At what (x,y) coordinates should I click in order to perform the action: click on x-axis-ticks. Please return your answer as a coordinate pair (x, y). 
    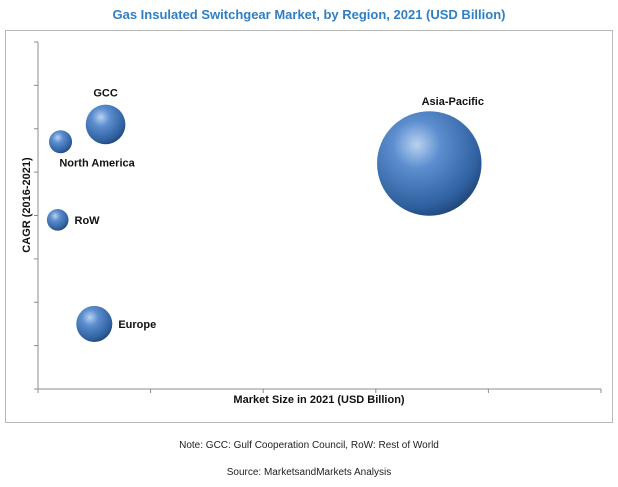
    Looking at the image, I should click on (319, 391).